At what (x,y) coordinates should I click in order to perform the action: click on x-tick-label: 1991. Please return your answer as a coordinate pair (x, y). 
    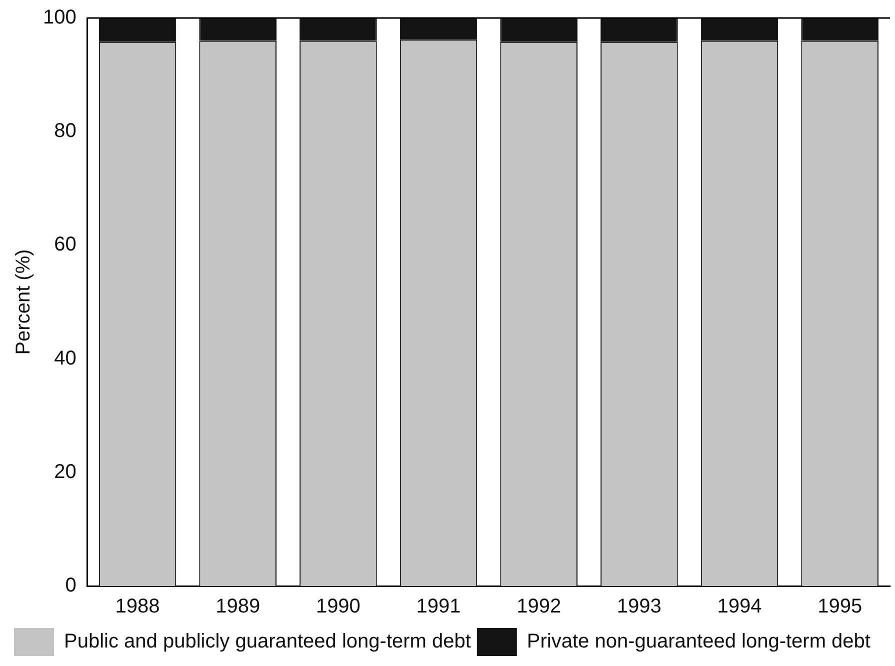
    Looking at the image, I should click on (438, 607).